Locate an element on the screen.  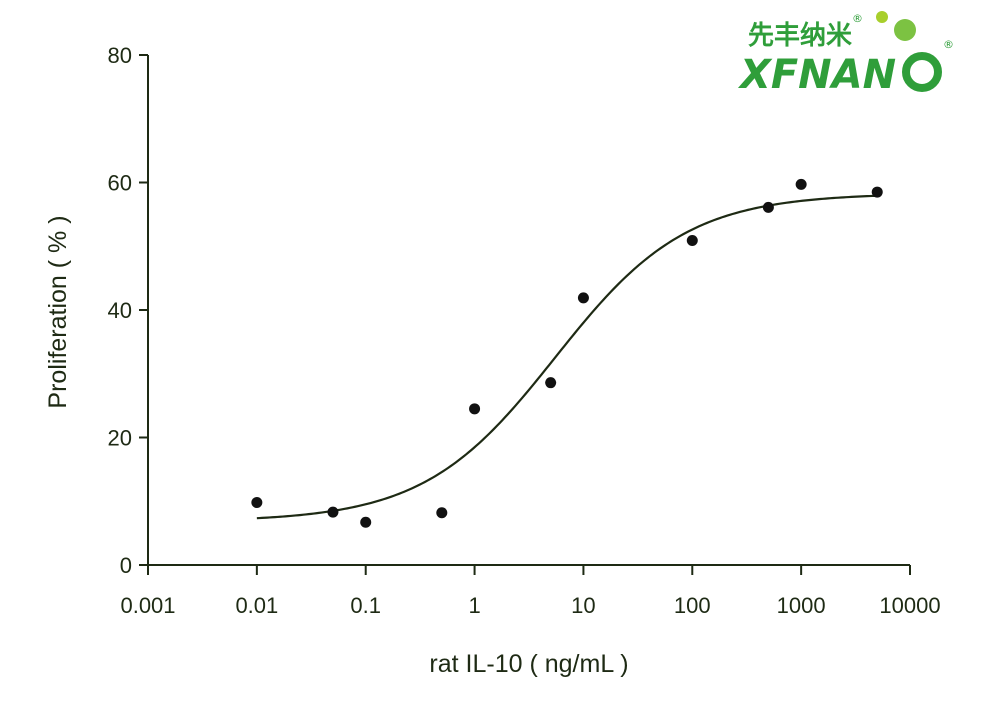
logo-o-ring-icon is located at coordinates (922, 72).